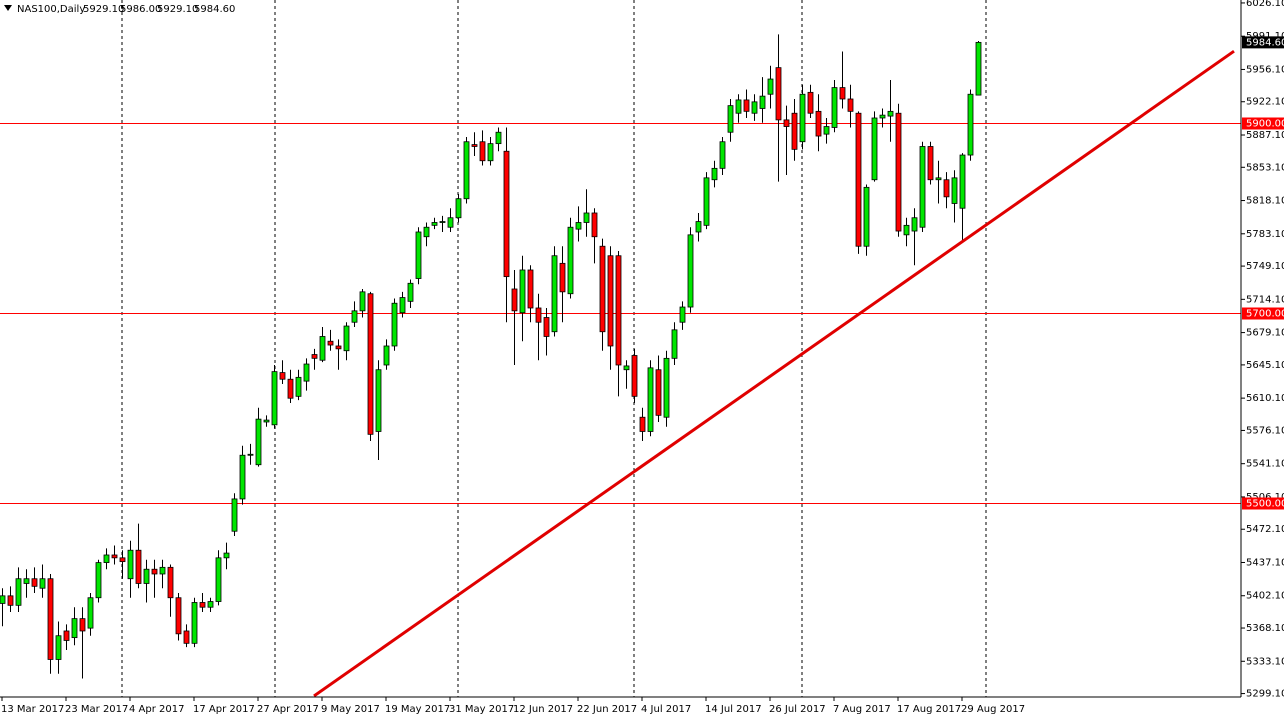  I want to click on y-tick-label: 5783.10, so click(1265, 234).